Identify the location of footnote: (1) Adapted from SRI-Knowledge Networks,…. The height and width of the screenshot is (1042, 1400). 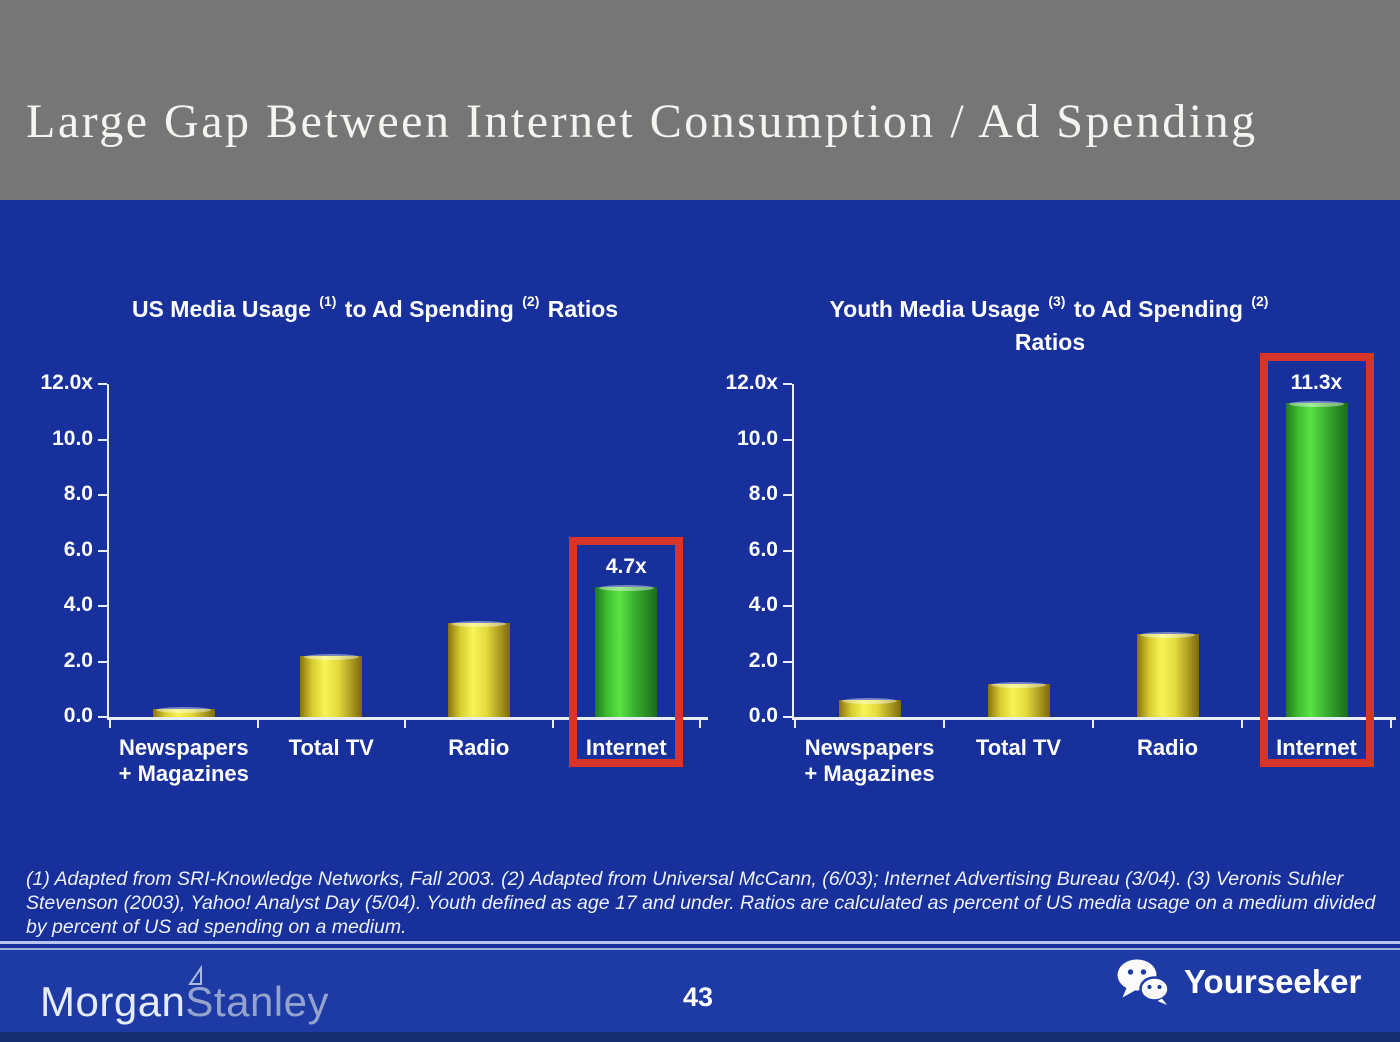
(701, 903).